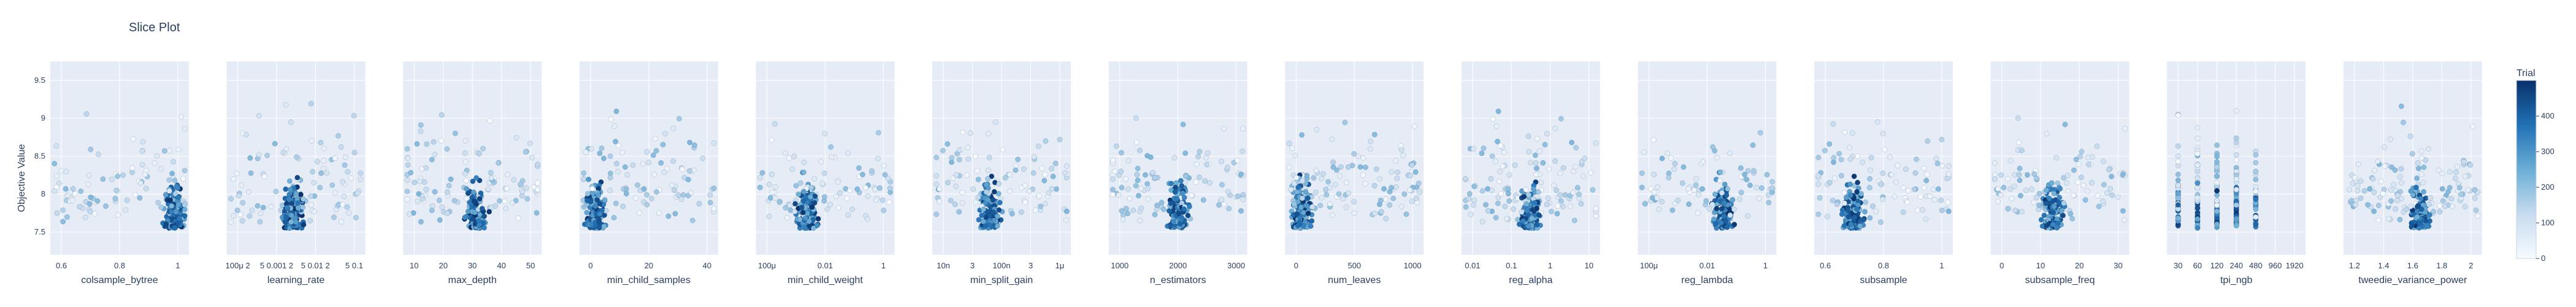 Image resolution: width=2576 pixels, height=307 pixels. Describe the element at coordinates (43, 118) in the screenshot. I see `y-tick-label: 9` at that location.